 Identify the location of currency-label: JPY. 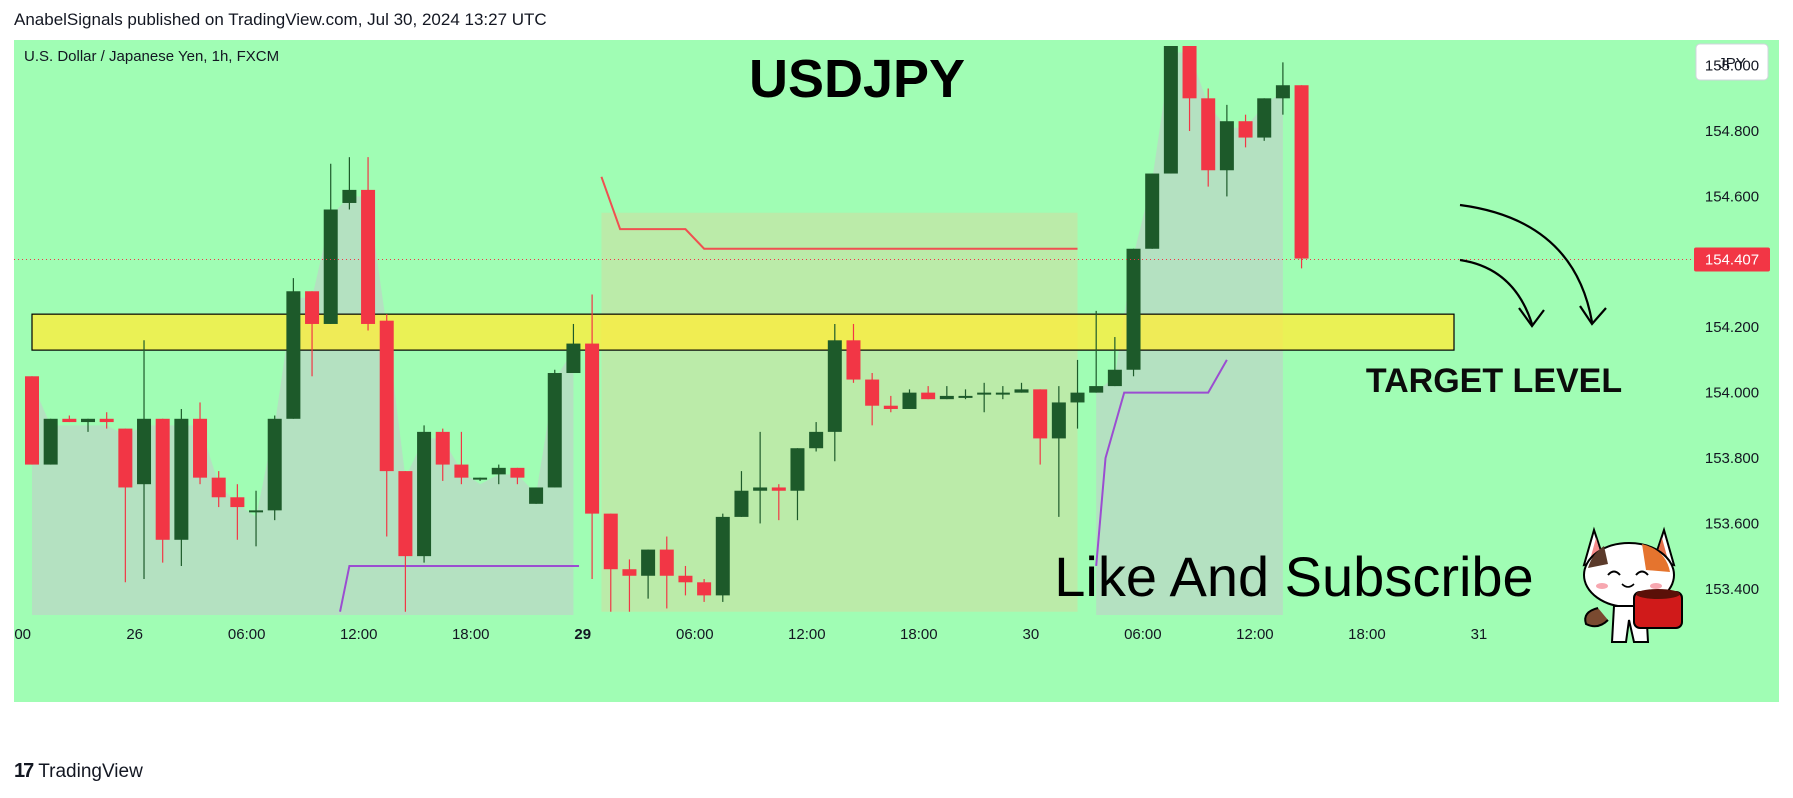
(1732, 63).